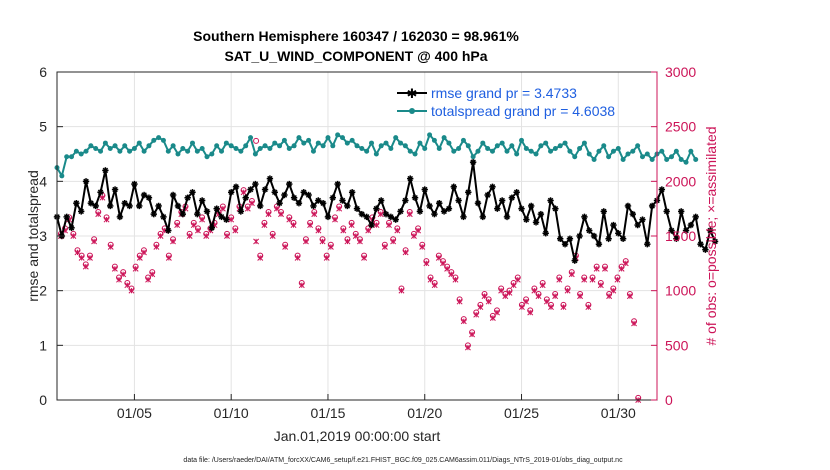 The width and height of the screenshot is (830, 470). Describe the element at coordinates (355, 56) in the screenshot. I see `chart-subtitle: SAT_U_WIND_COMPONENT @ 400 hPa` at that location.